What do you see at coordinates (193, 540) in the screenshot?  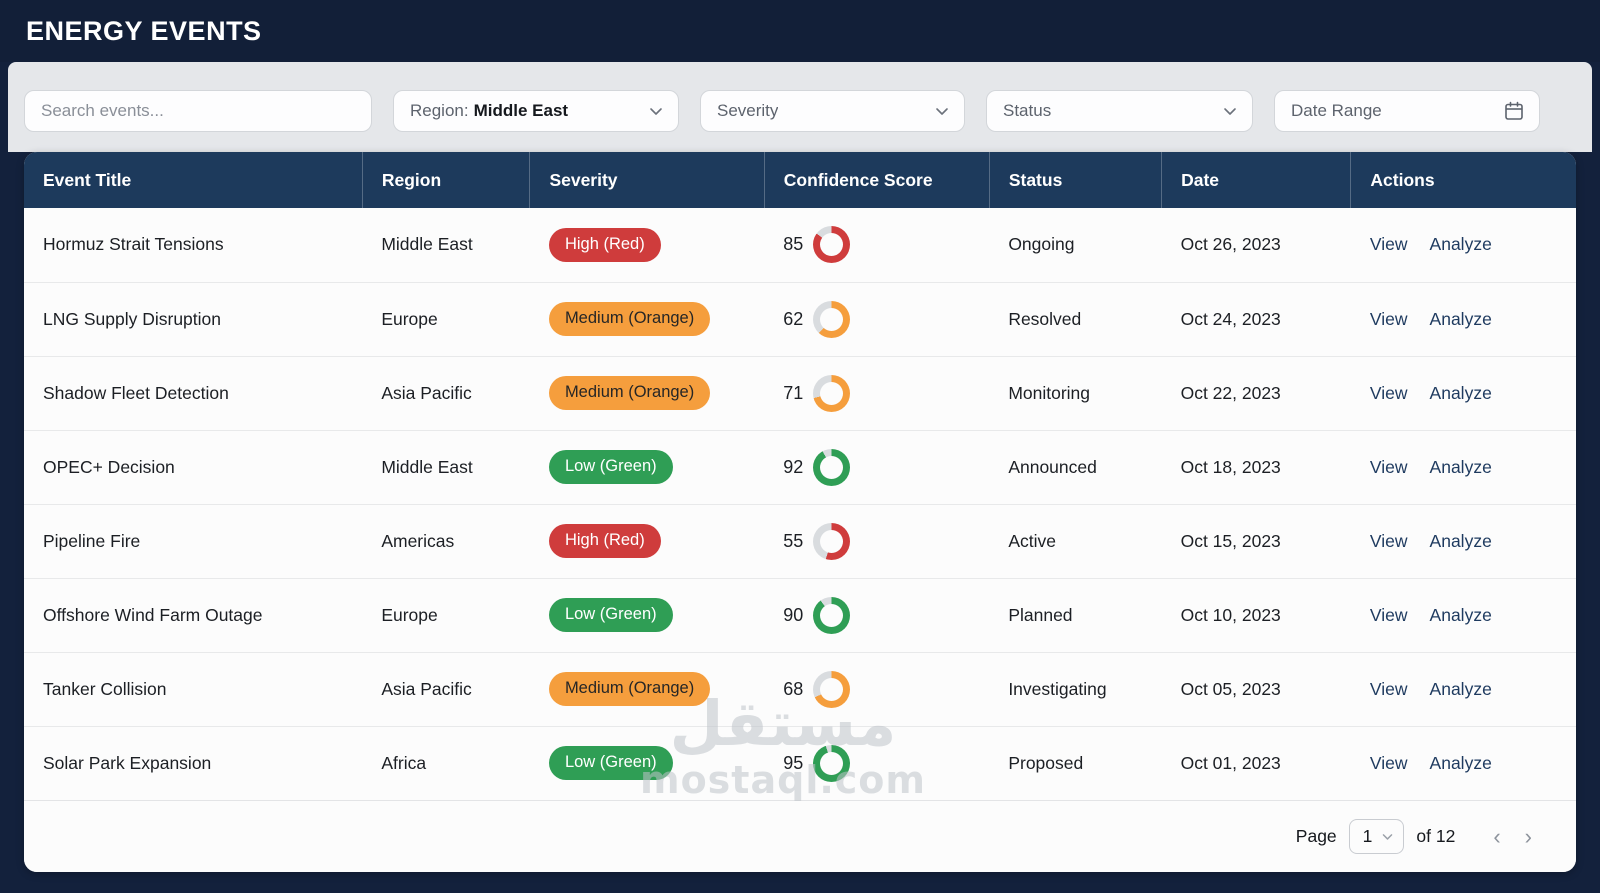 I see `event-title-cell: Pipeline Fire` at bounding box center [193, 540].